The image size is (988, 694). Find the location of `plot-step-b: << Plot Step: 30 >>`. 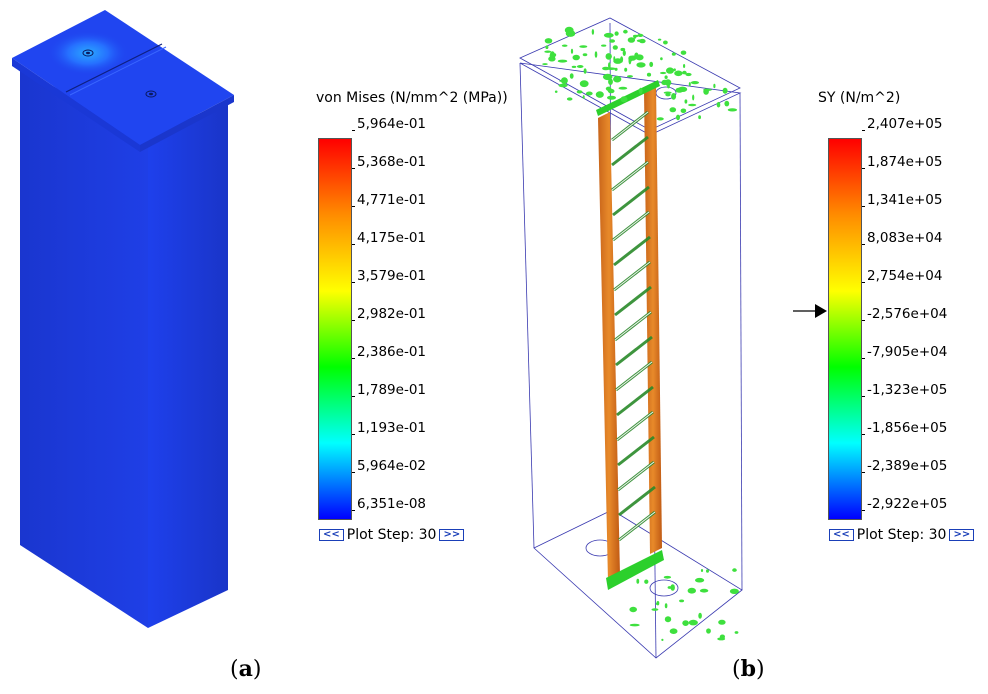

plot-step-b: << Plot Step: 30 >> is located at coordinates (901, 535).